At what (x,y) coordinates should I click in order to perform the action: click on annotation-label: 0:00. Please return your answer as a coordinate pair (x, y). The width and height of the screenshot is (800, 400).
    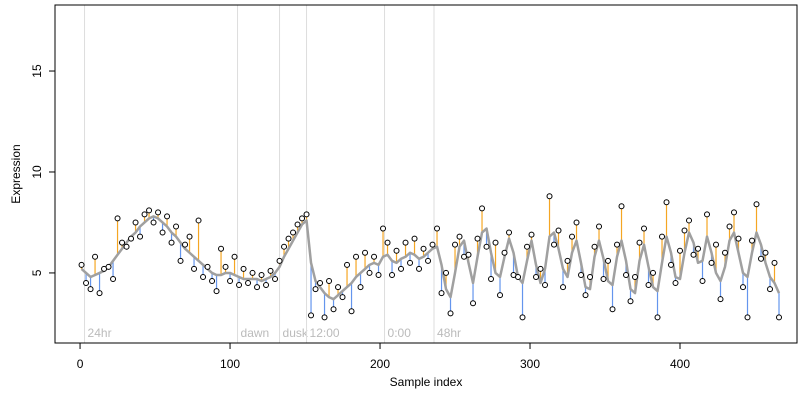
    Looking at the image, I should click on (400, 333).